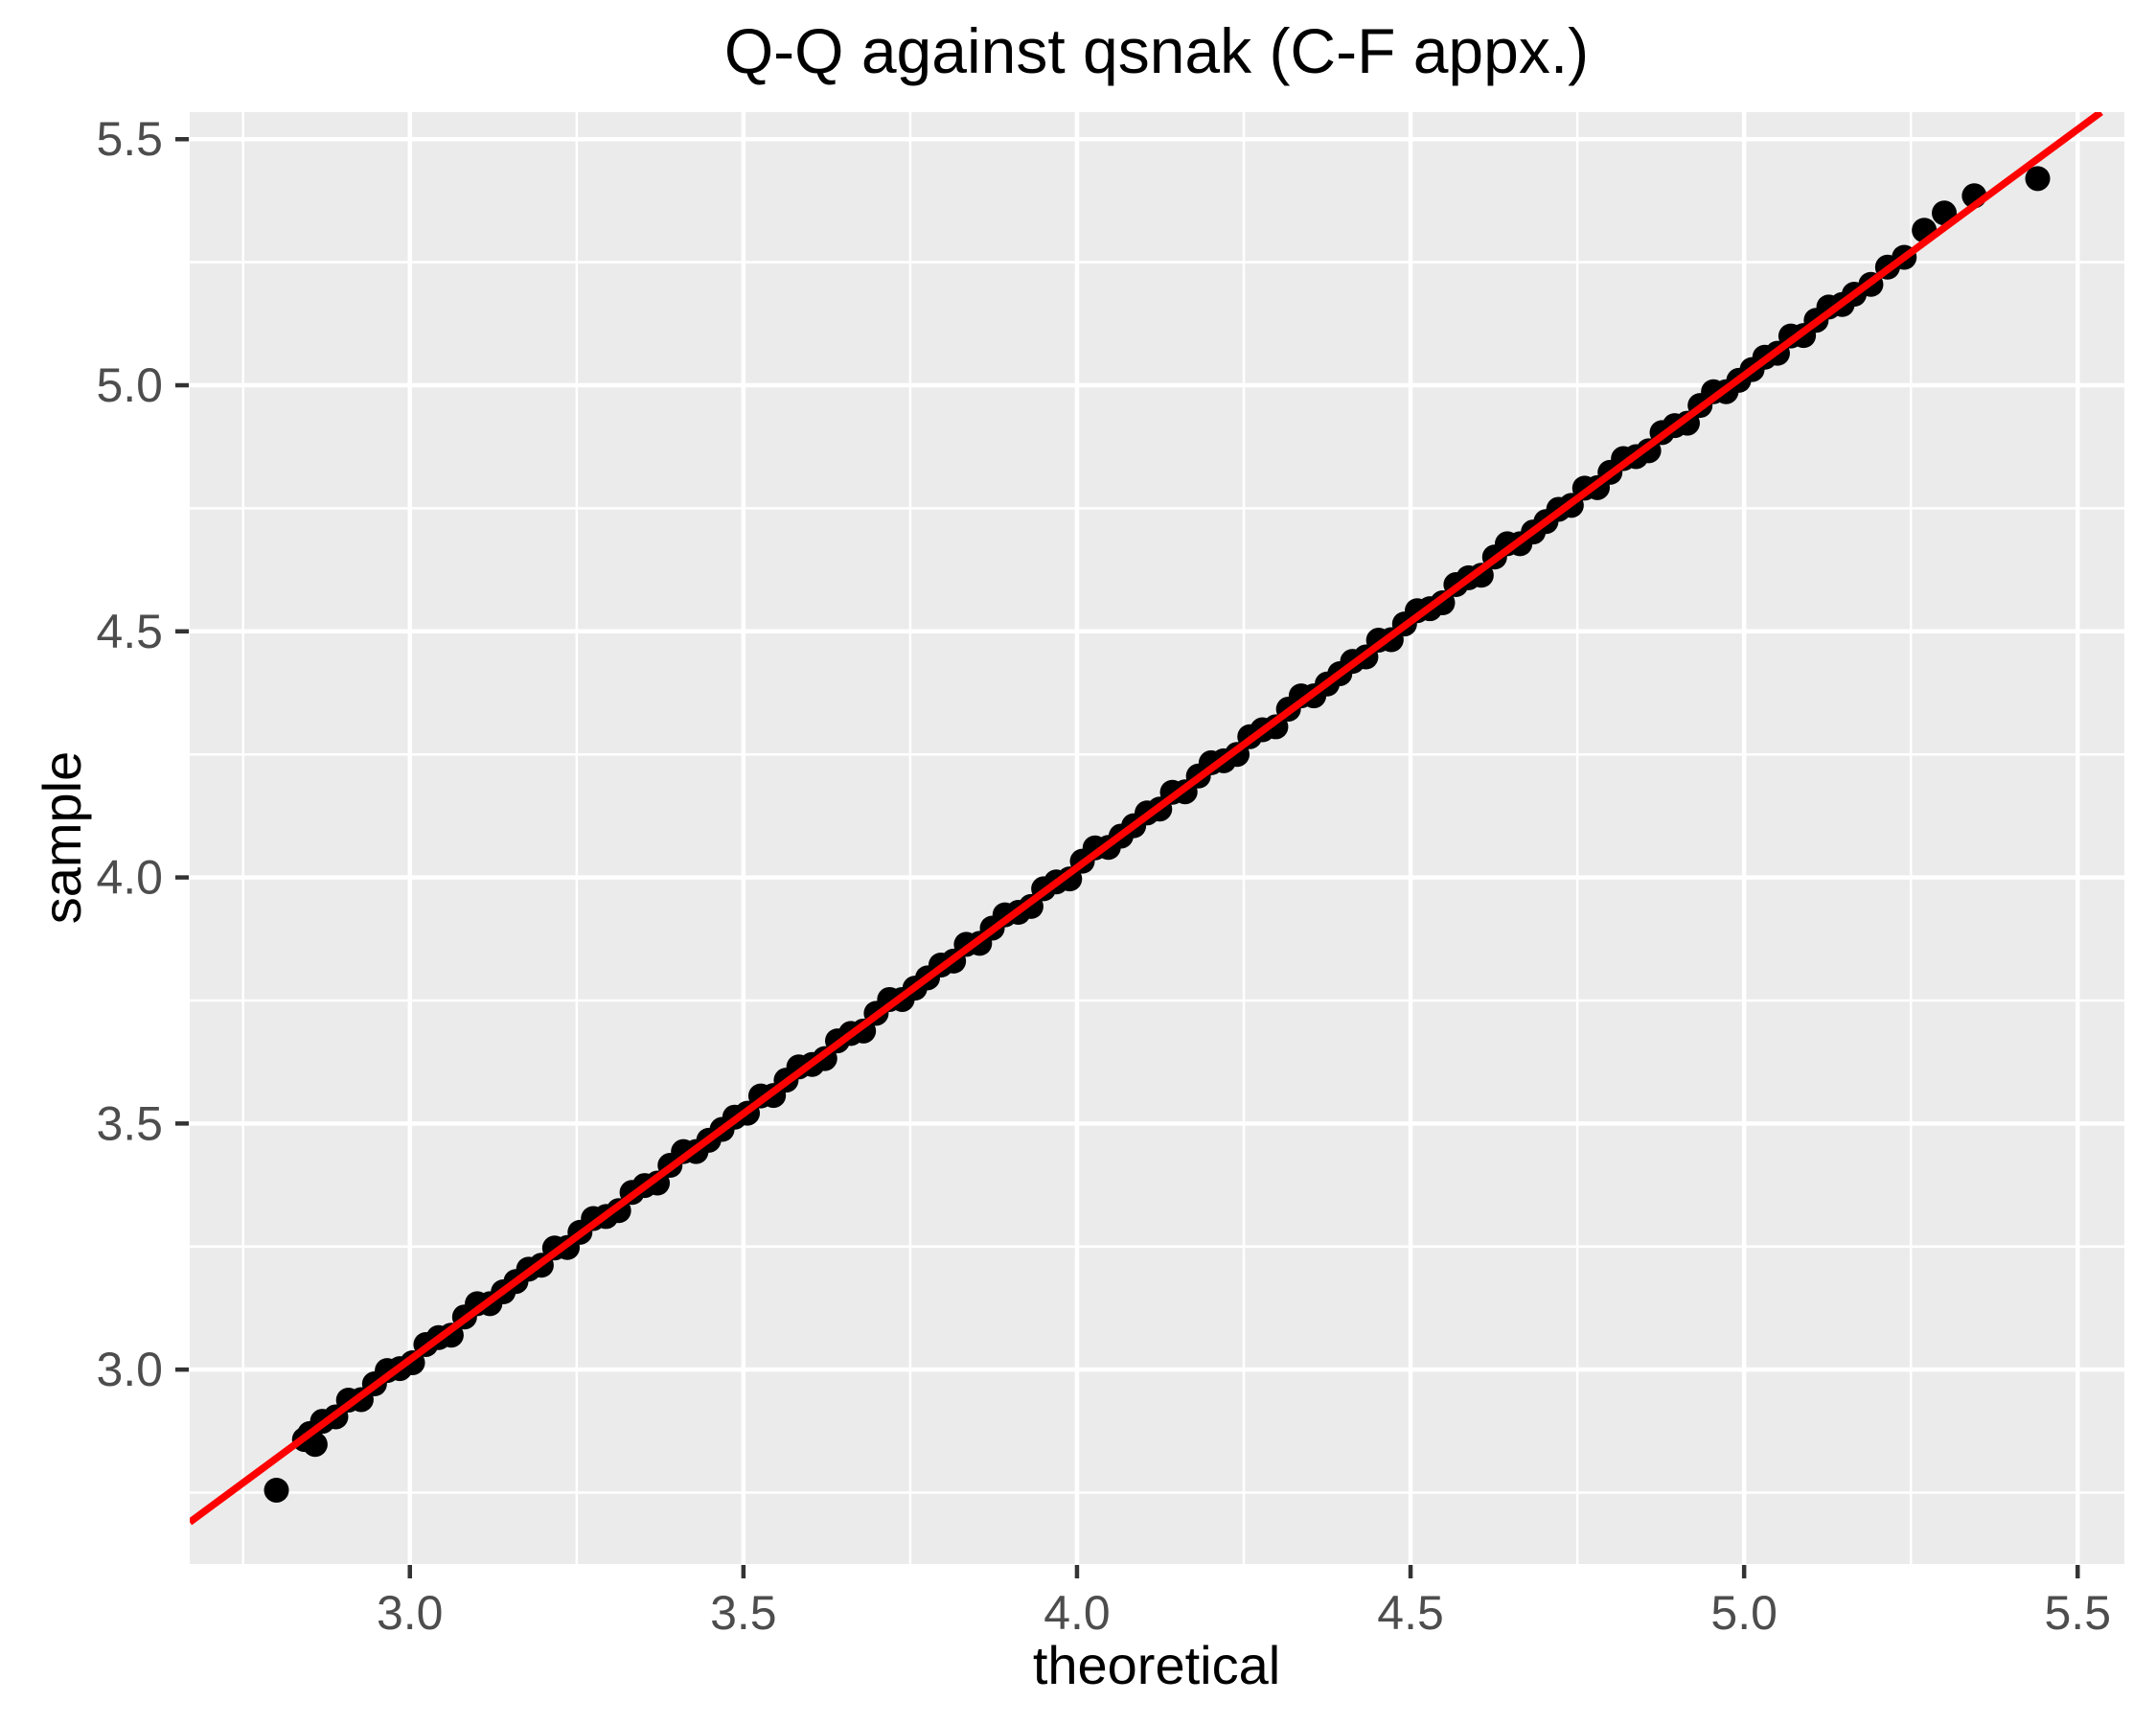 The height and width of the screenshot is (1725, 2156). What do you see at coordinates (129, 1369) in the screenshot?
I see `y-tick-label: 3.0` at bounding box center [129, 1369].